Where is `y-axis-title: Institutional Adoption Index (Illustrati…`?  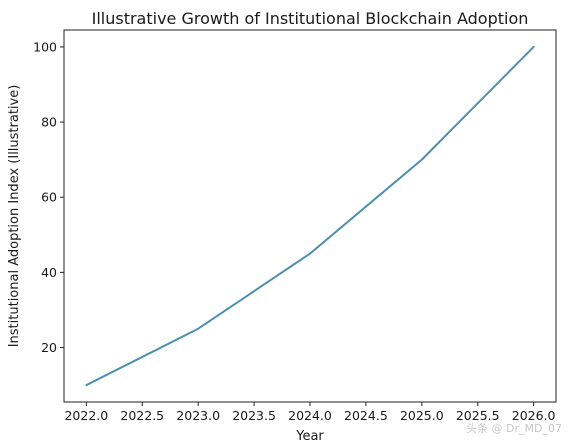
y-axis-title: Institutional Adoption Index (Illustrati… is located at coordinates (14, 216).